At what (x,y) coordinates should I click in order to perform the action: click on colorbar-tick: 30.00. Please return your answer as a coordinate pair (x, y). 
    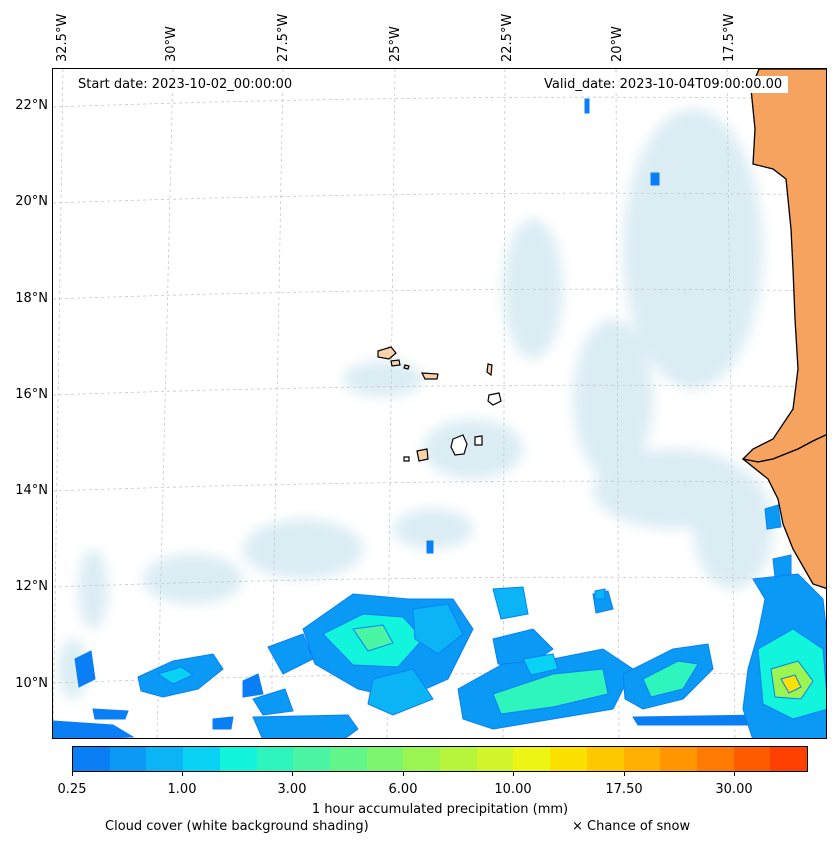
    Looking at the image, I should click on (734, 789).